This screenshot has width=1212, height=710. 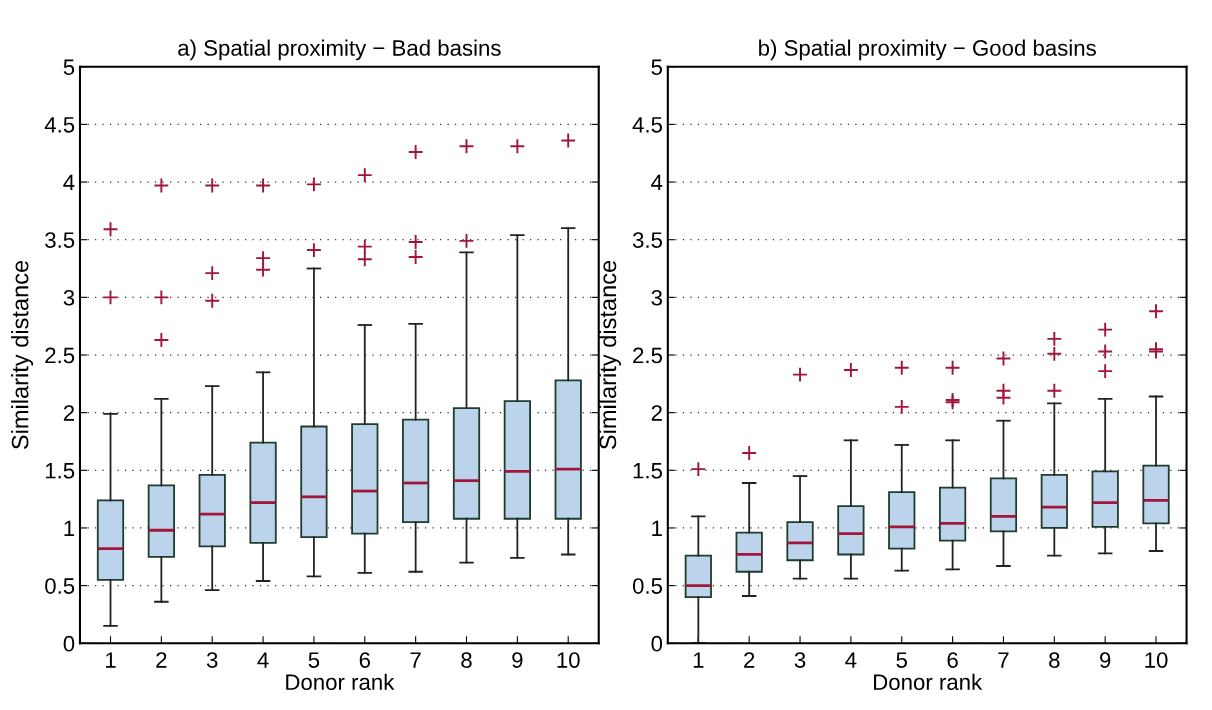 I want to click on chart-title: a) Spatial proximity − Bad basins, so click(x=339, y=50).